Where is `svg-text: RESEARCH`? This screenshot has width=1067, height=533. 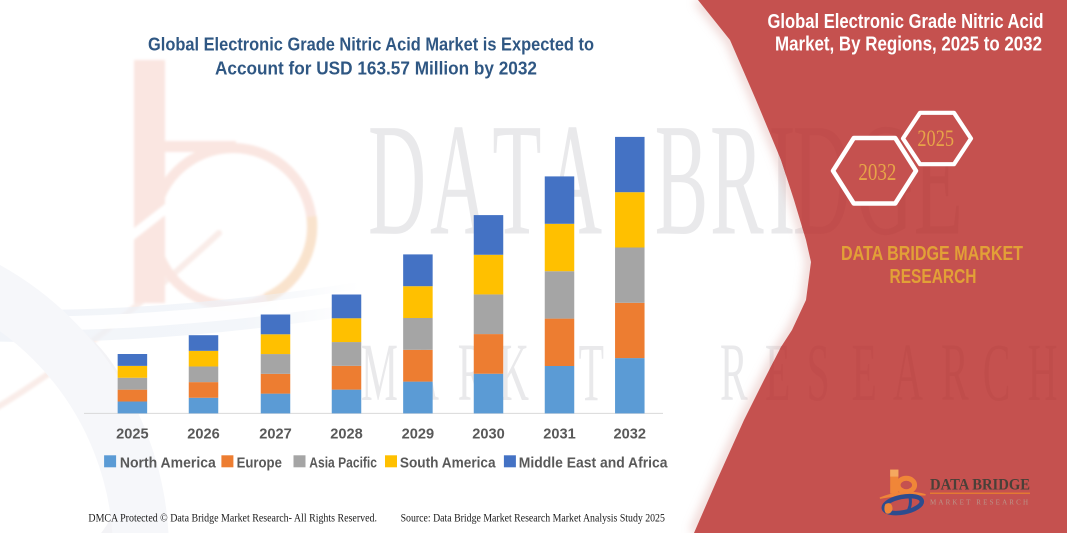 svg-text: RESEARCH is located at coordinates (933, 277).